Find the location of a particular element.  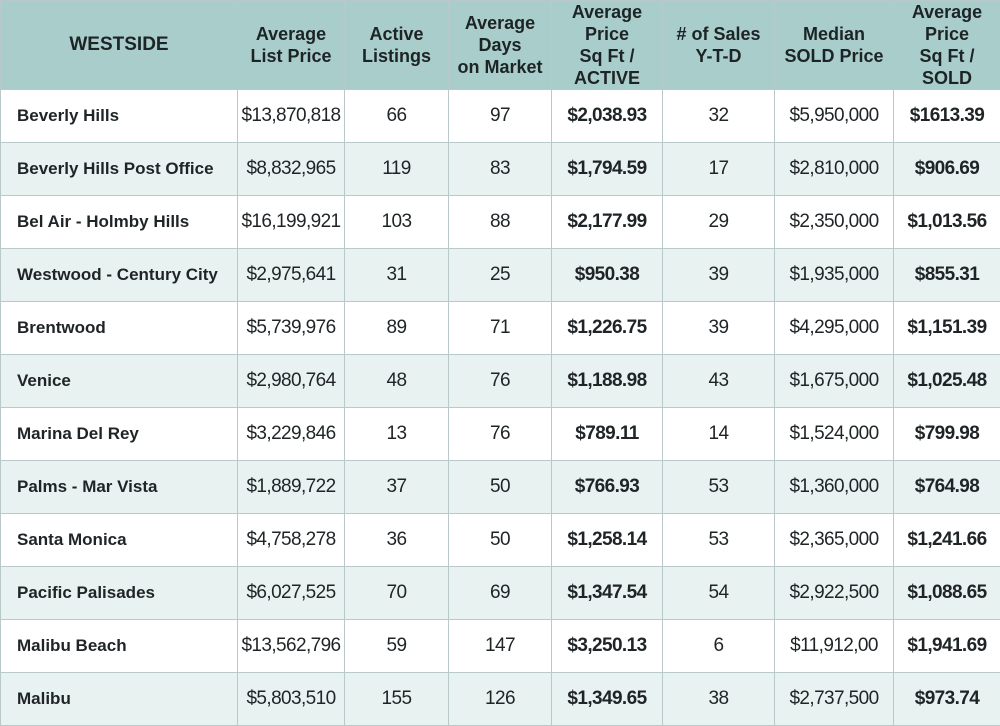

cell-avg-days-on-market: 97 is located at coordinates (500, 116).